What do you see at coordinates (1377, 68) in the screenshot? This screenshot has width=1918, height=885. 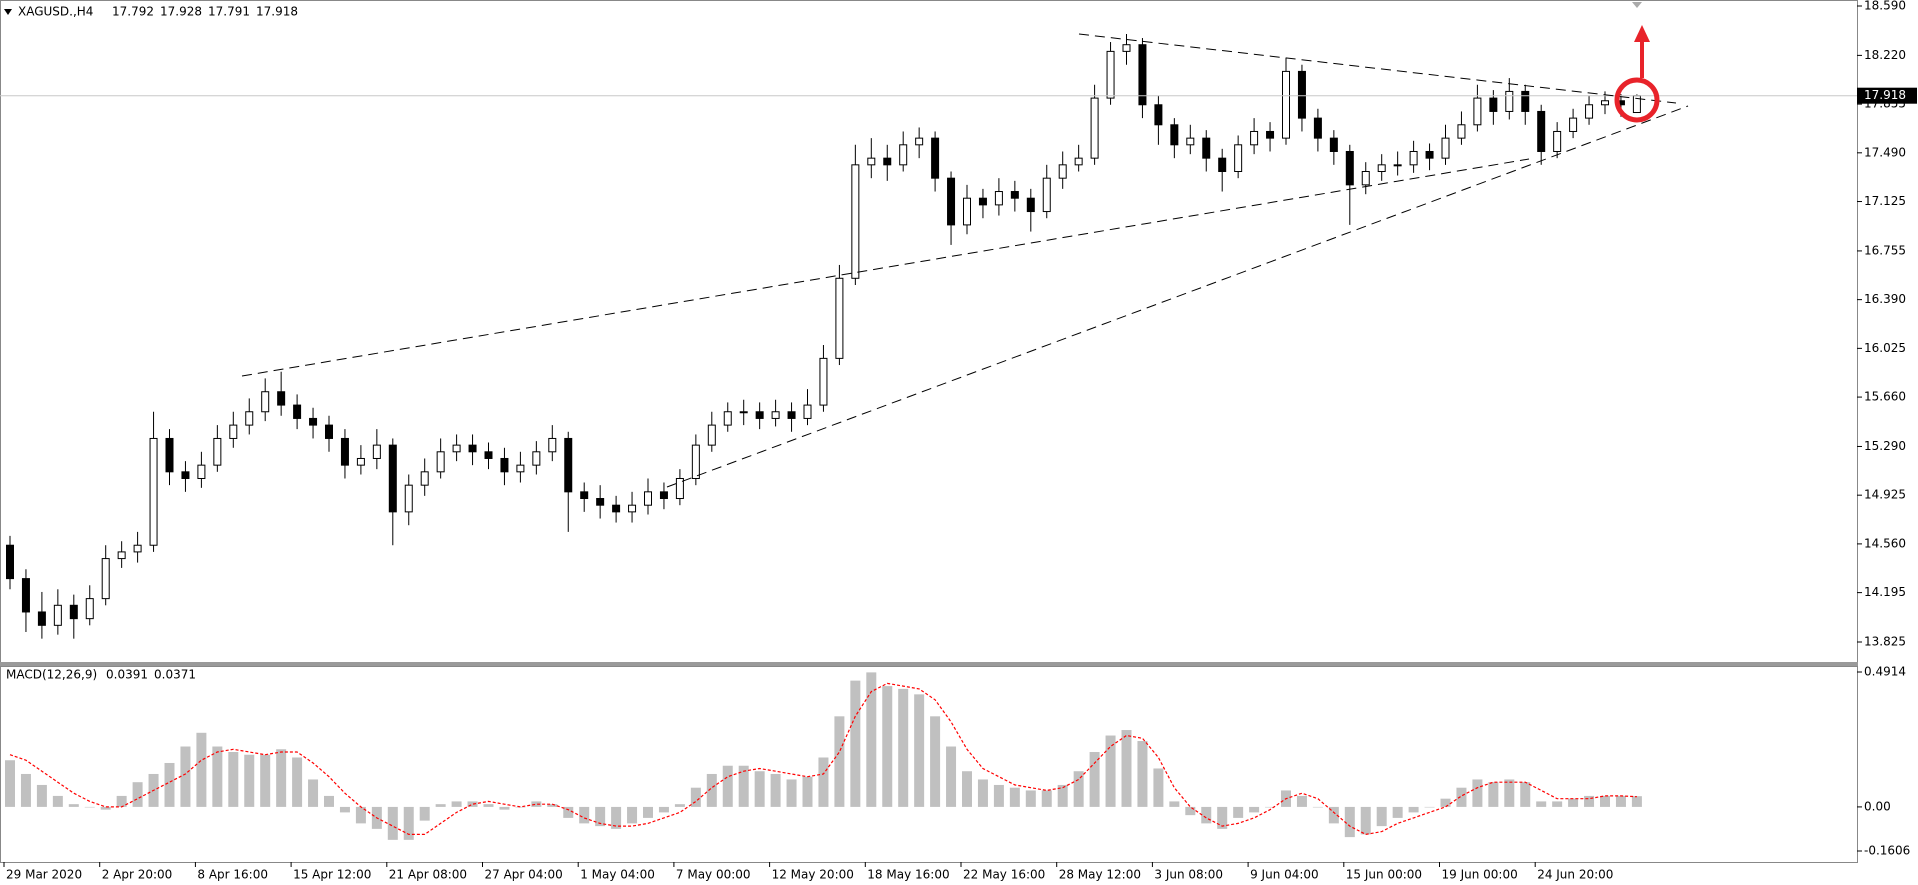 I see `trendline-upper` at bounding box center [1377, 68].